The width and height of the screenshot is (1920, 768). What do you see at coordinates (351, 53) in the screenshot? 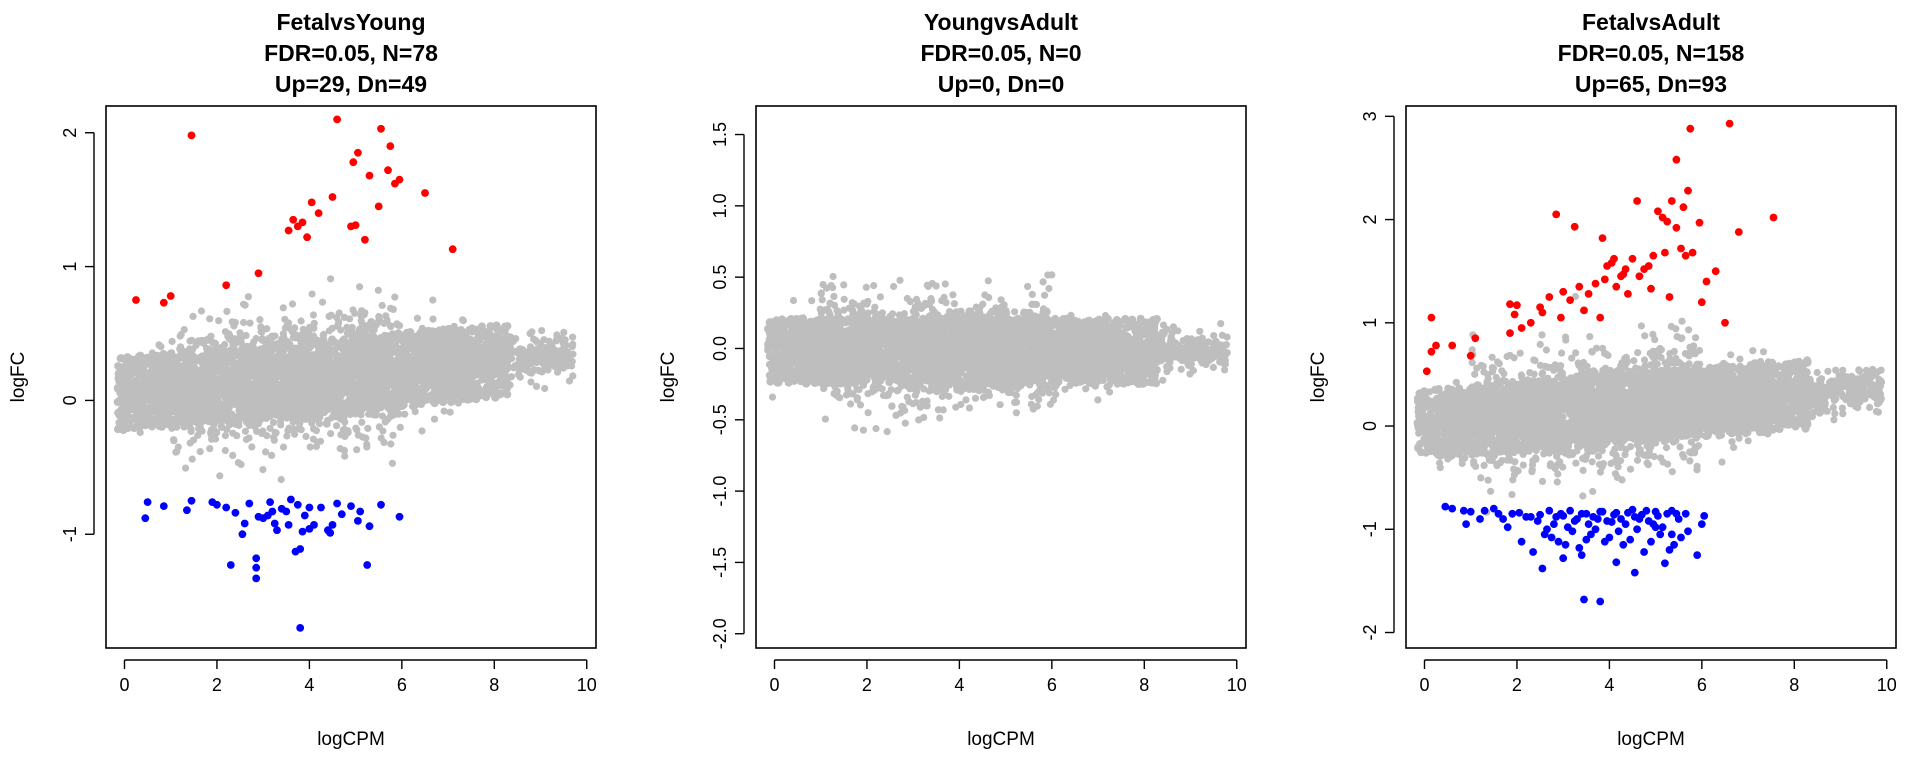
I see `panel-title-line-2: FDR=0.05, N=78` at bounding box center [351, 53].